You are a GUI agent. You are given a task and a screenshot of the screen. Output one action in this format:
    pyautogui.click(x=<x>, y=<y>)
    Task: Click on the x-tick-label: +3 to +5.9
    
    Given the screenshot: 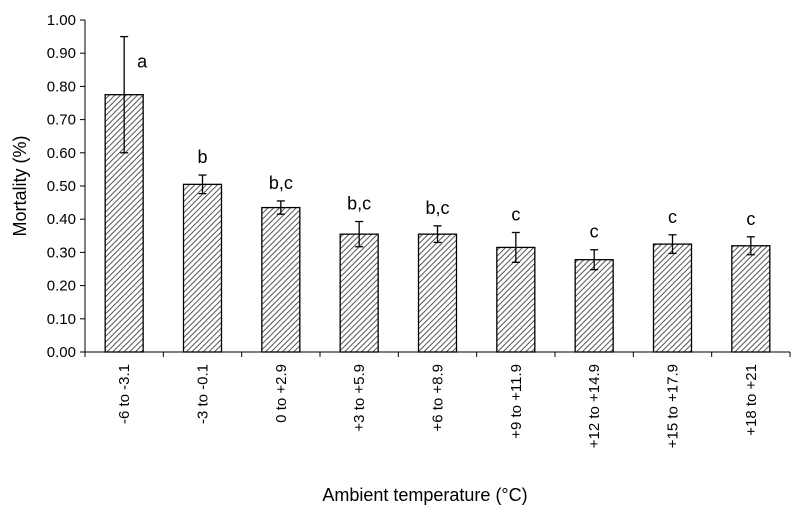 What is the action you would take?
    pyautogui.click(x=359, y=398)
    